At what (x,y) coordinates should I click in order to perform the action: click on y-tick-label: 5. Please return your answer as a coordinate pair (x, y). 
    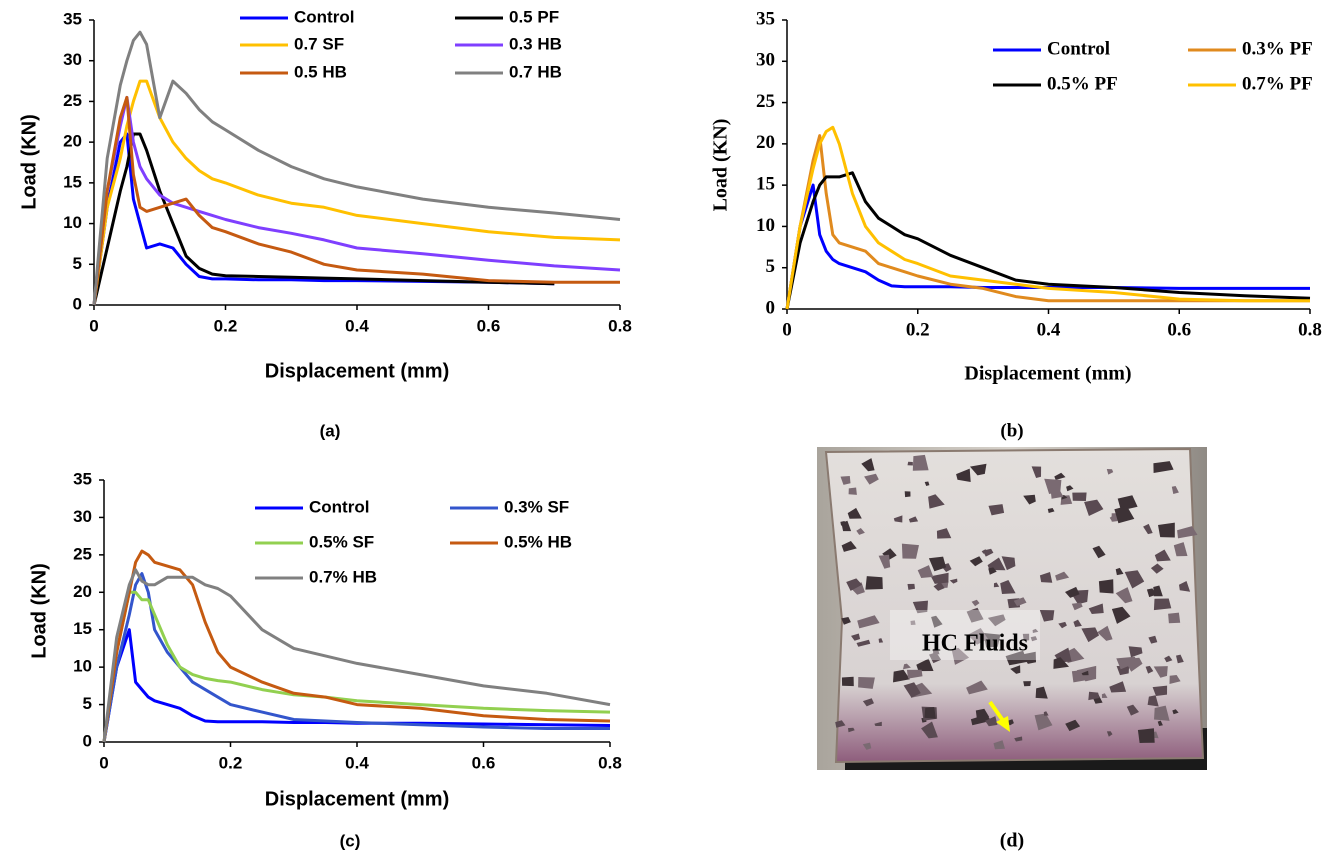
    Looking at the image, I should click on (77, 263).